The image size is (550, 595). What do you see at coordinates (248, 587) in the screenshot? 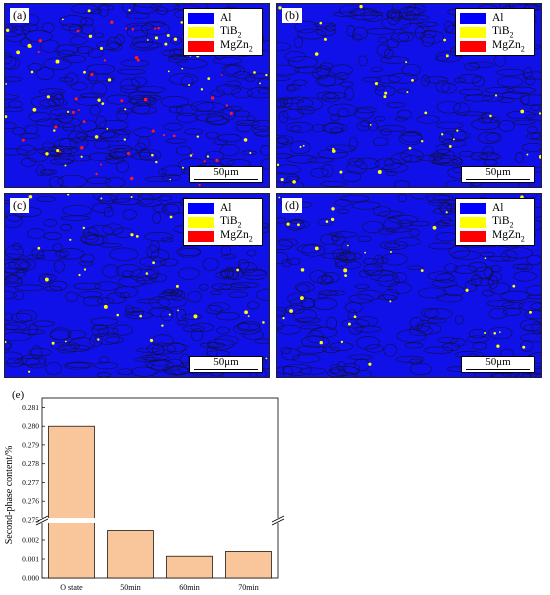
I see `x-tick-label: 70min` at bounding box center [248, 587].